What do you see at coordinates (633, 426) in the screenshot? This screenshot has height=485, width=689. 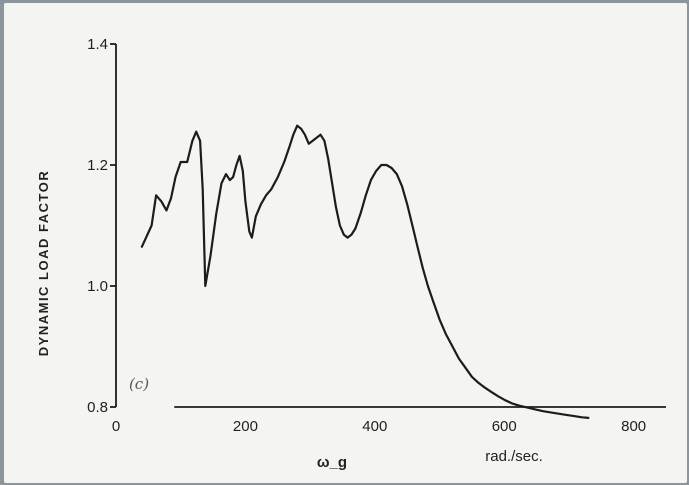 I see `x-tick-label: 800` at bounding box center [633, 426].